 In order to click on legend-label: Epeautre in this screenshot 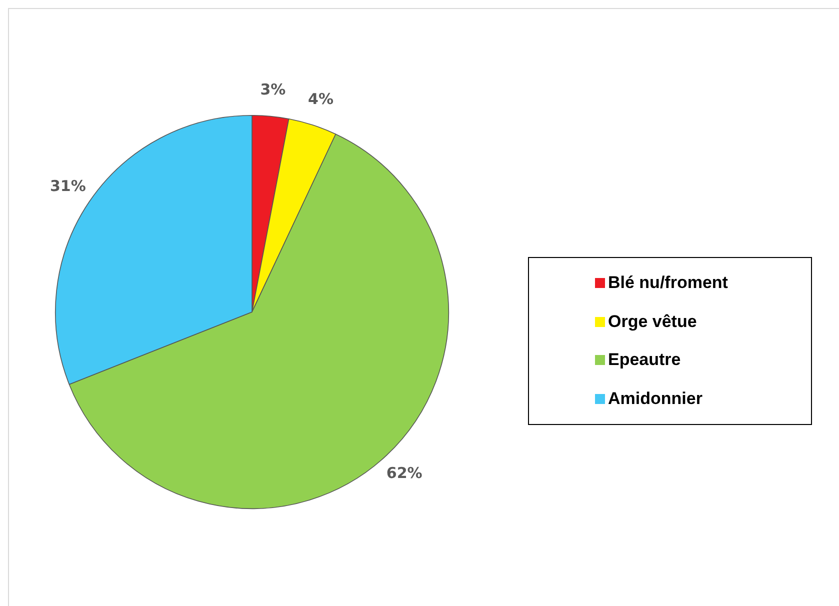, I will do `click(644, 360)`.